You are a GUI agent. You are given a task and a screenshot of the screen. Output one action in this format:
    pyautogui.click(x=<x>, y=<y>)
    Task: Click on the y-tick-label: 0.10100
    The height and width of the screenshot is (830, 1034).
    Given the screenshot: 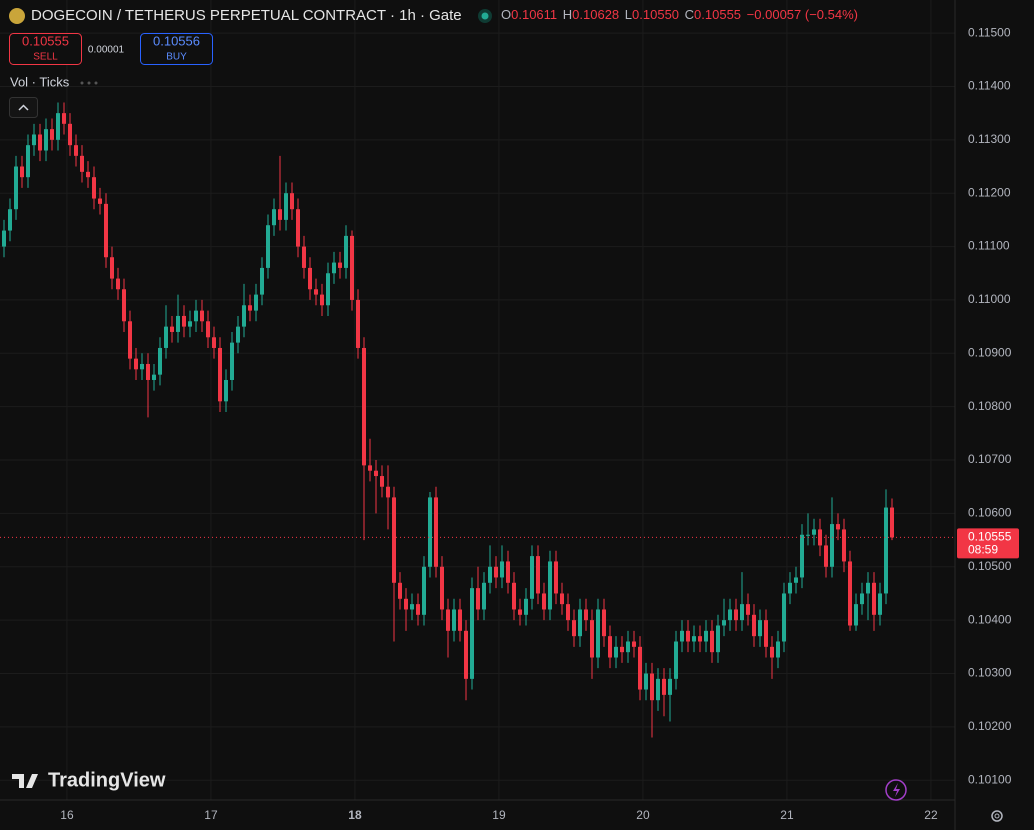 What is the action you would take?
    pyautogui.click(x=990, y=779)
    